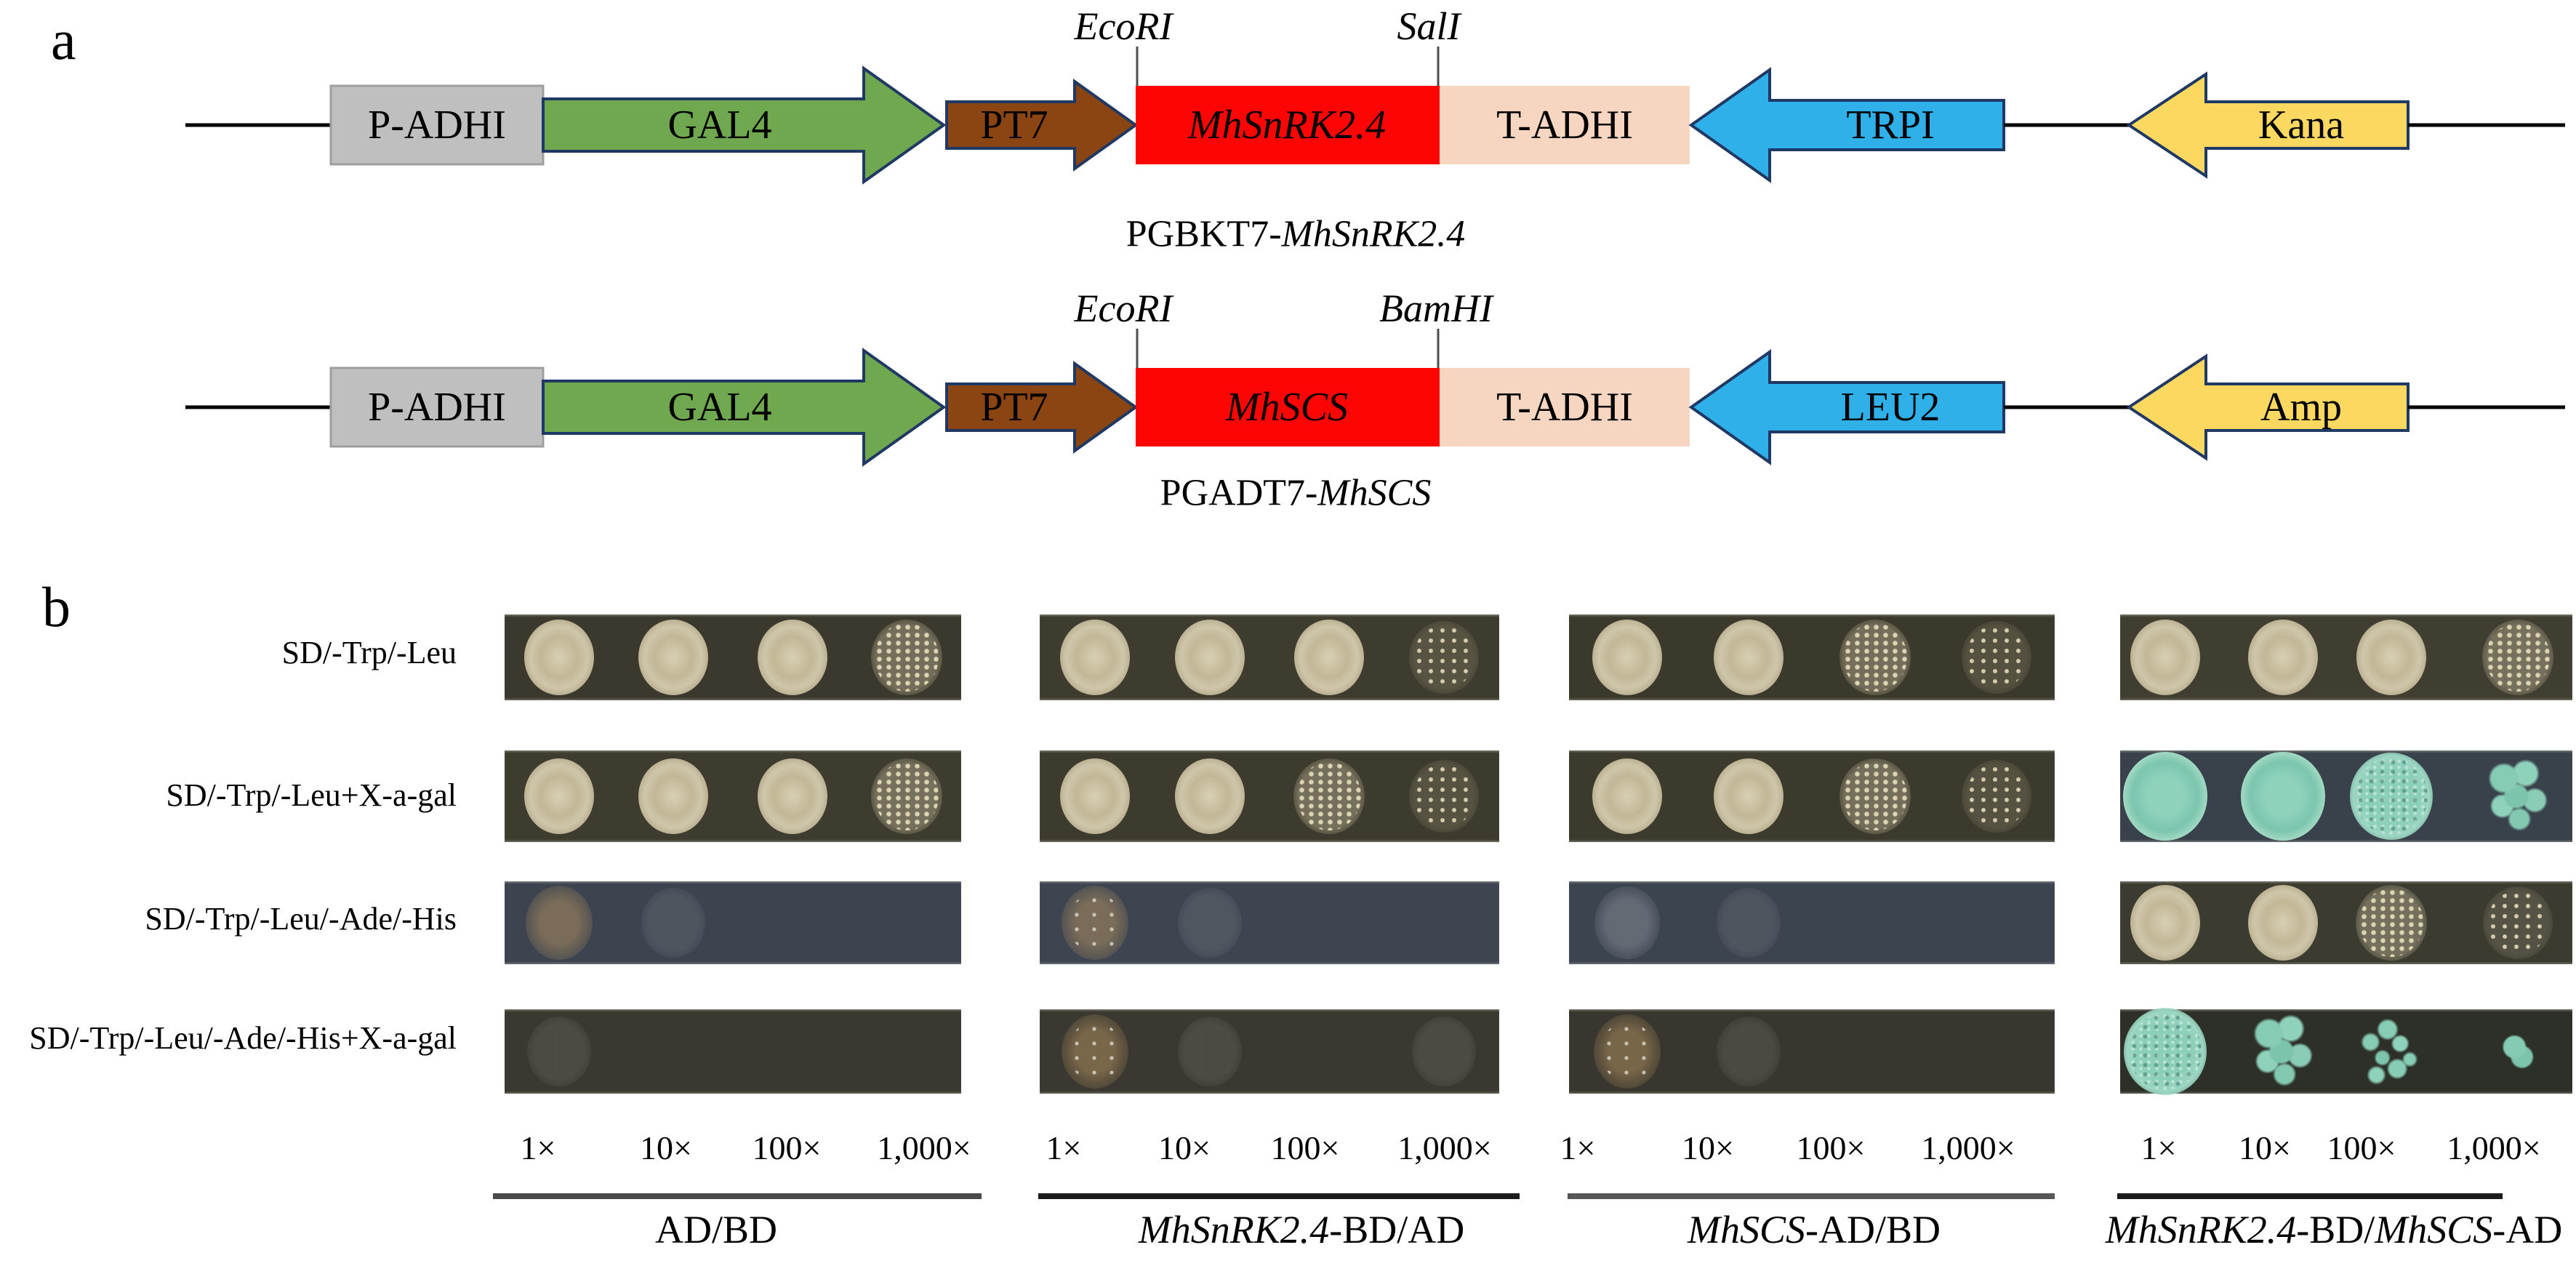 Image resolution: width=2576 pixels, height=1266 pixels. What do you see at coordinates (1812, 796) in the screenshot?
I see `yeast-strip-r2c3` at bounding box center [1812, 796].